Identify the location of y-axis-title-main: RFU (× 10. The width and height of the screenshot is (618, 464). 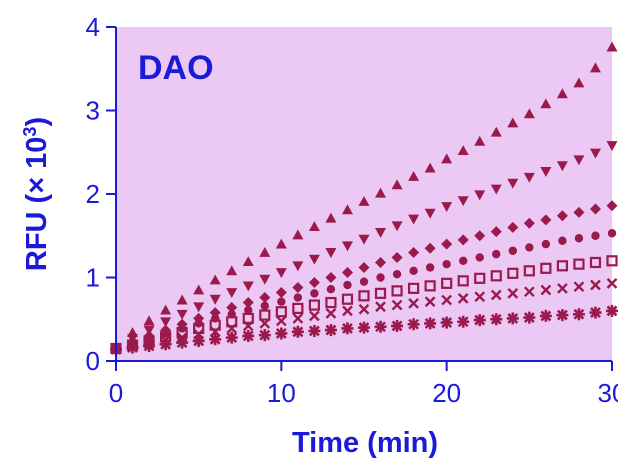
(37, 204).